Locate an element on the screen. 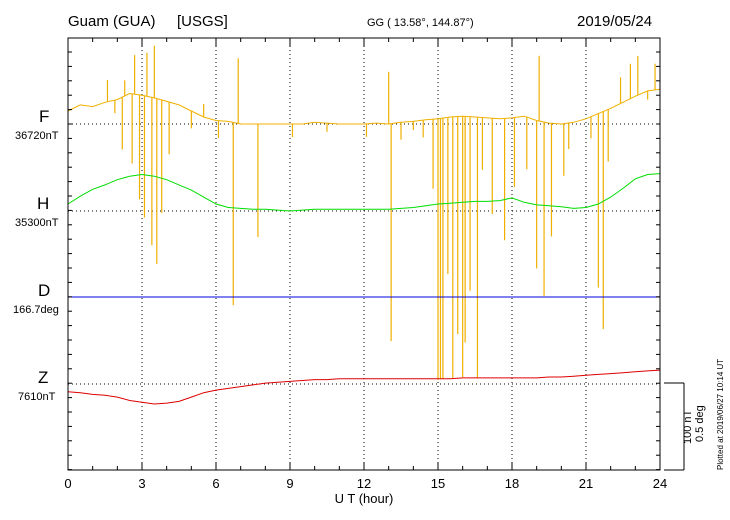 The image size is (730, 520). baseline-D: 166.7deg is located at coordinates (36, 310).